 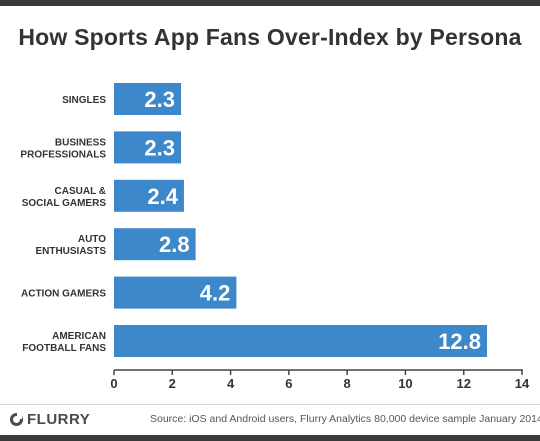 I want to click on bar-value-label: 2.4, so click(x=162, y=196).